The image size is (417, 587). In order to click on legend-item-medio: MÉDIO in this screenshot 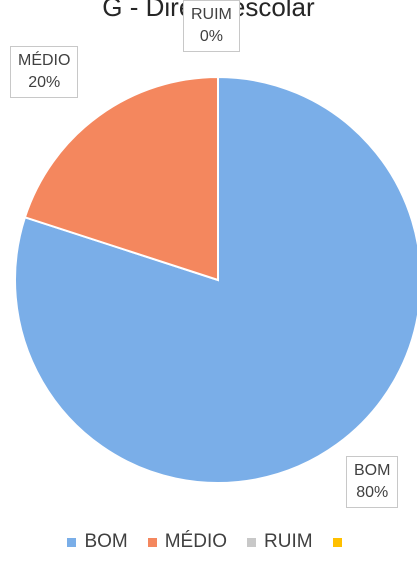, I will do `click(187, 542)`.